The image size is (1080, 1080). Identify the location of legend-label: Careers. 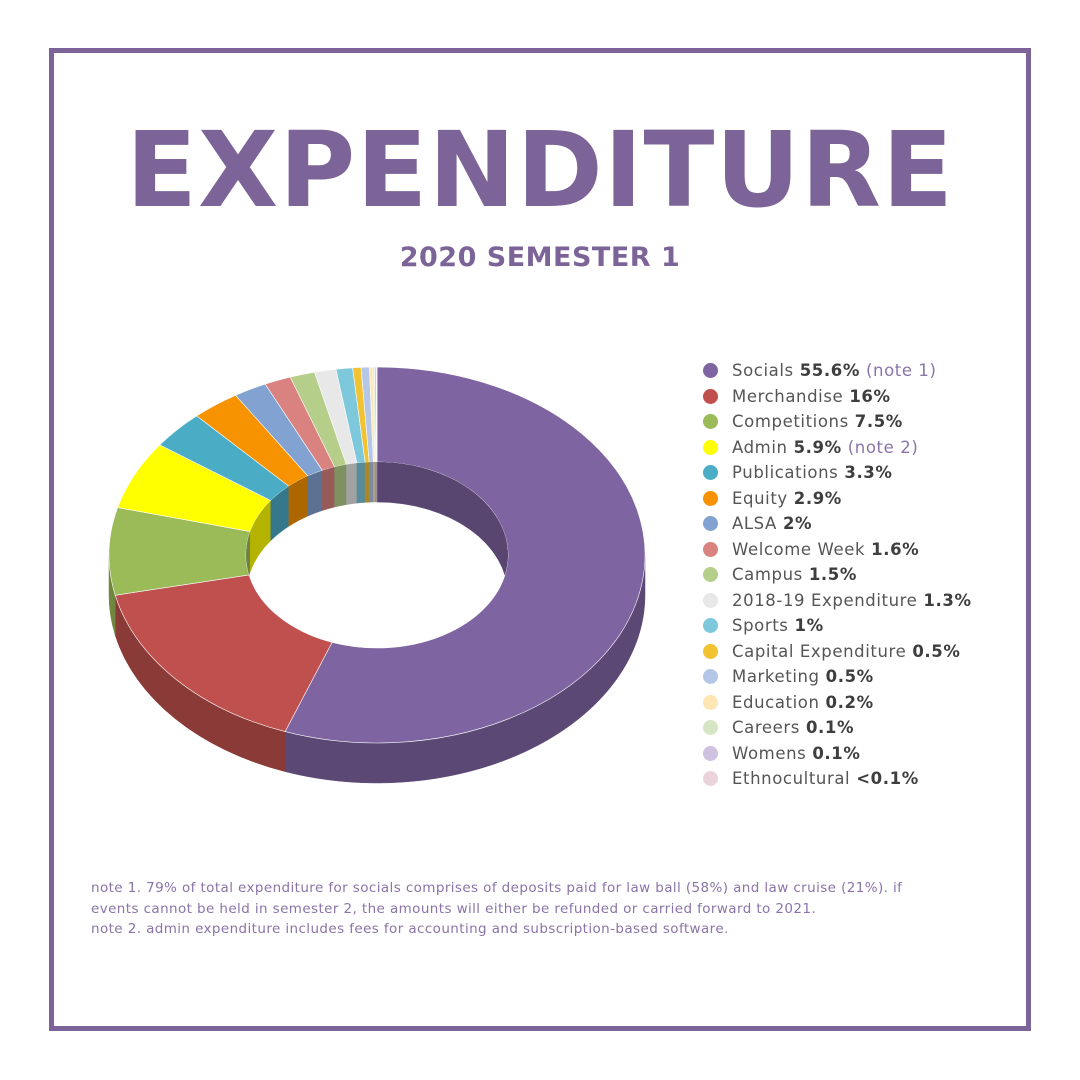
(766, 728).